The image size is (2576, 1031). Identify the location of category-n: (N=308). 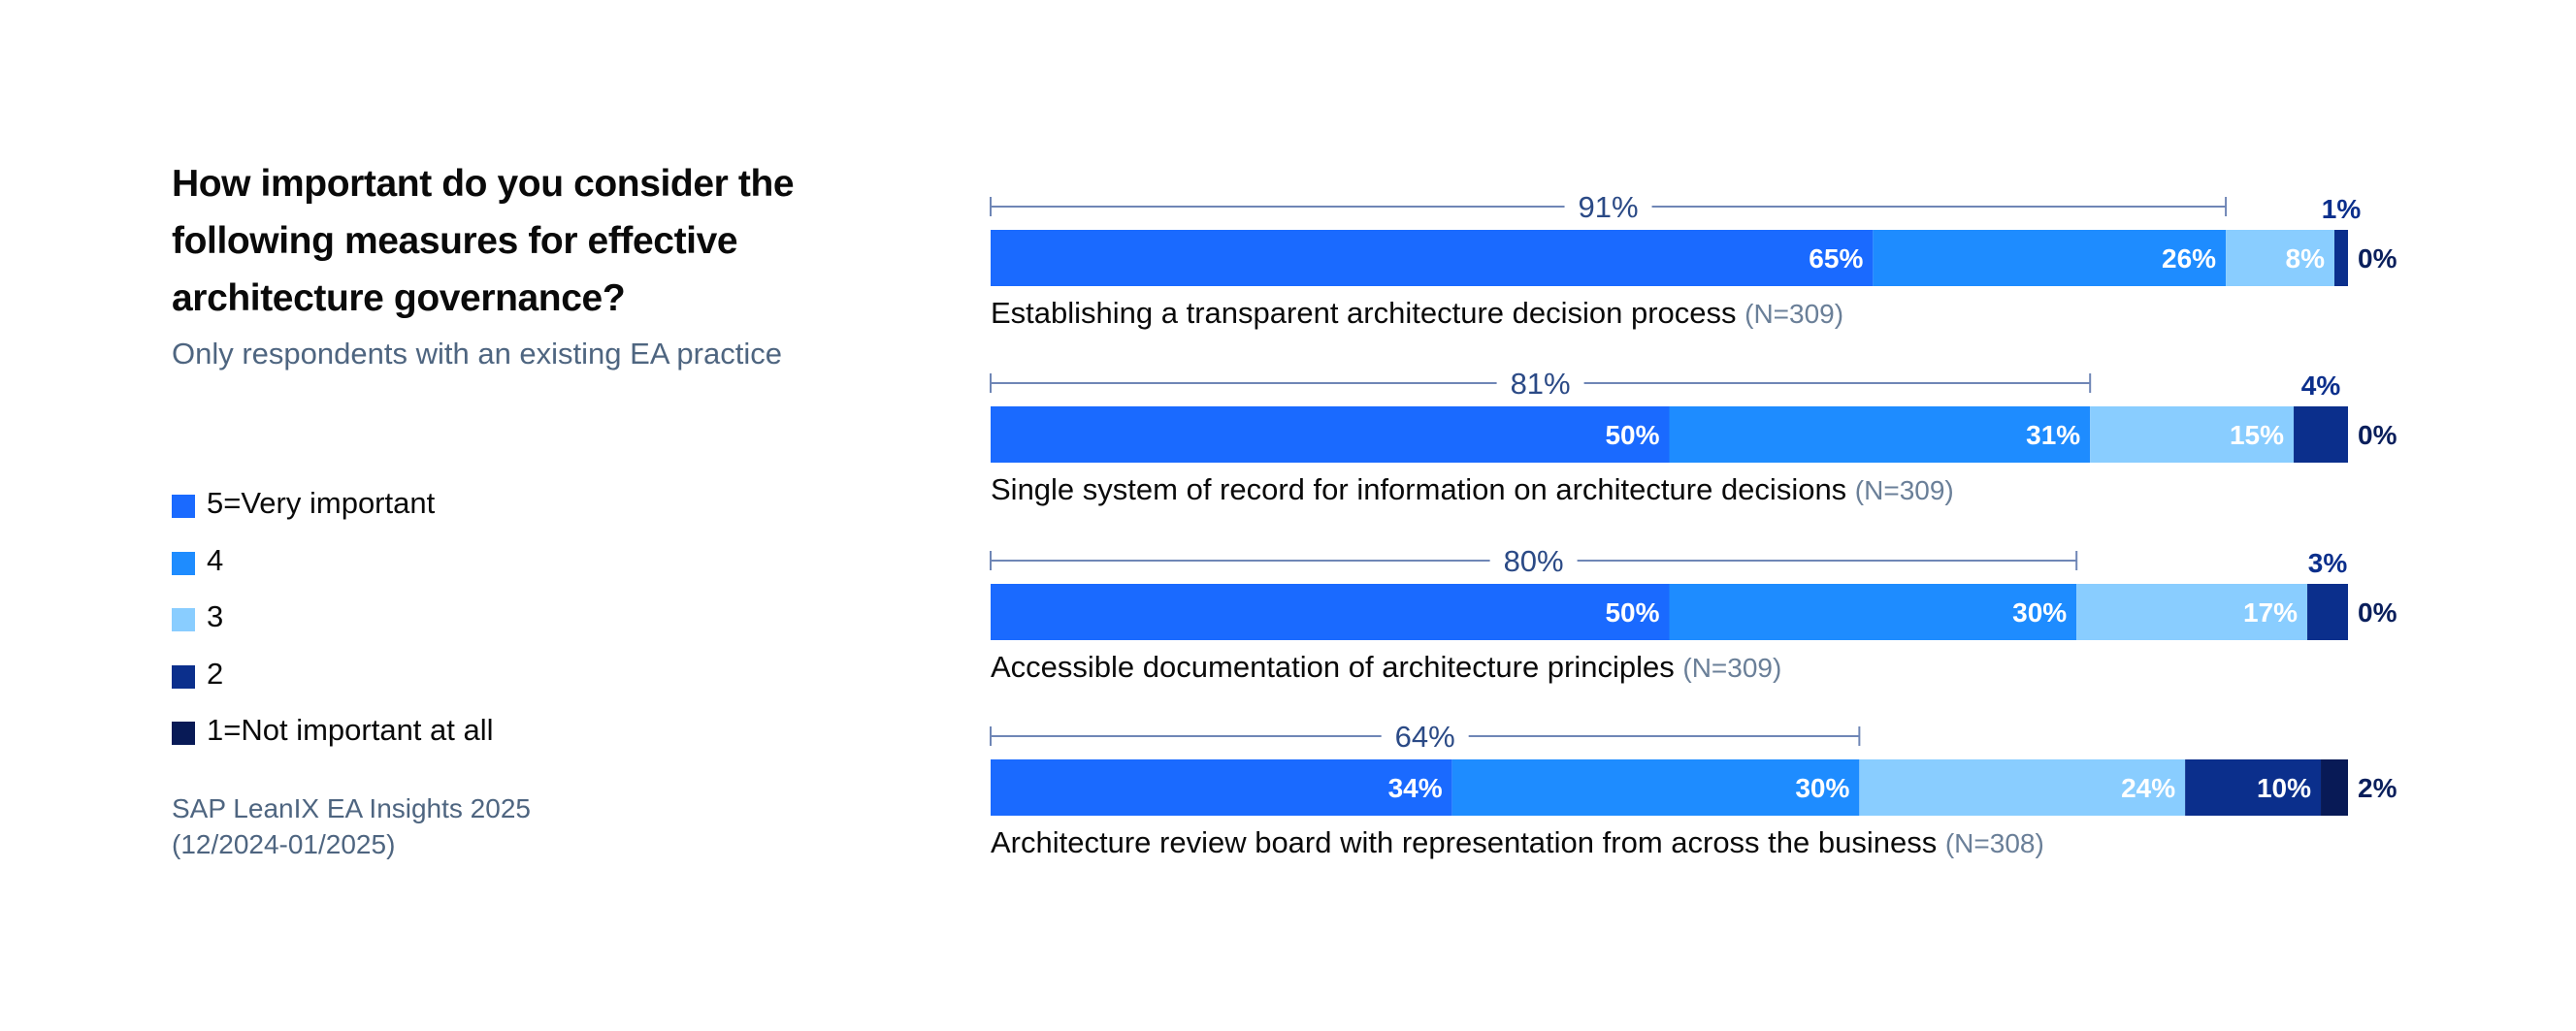
(1995, 843).